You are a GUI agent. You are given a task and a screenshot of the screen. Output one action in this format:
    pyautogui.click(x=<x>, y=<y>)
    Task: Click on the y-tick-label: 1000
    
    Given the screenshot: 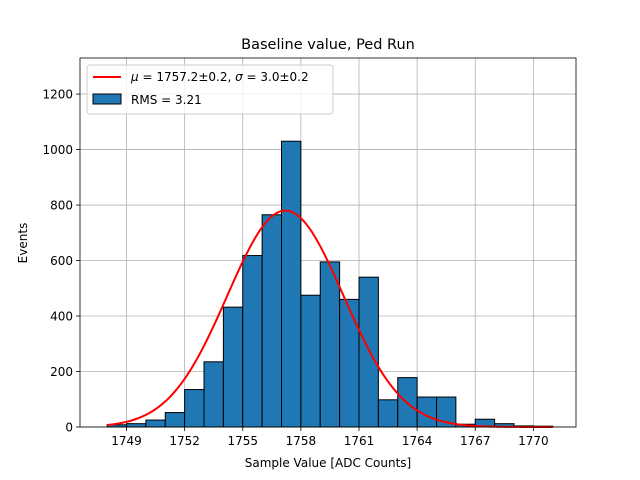 What is the action you would take?
    pyautogui.click(x=57, y=150)
    